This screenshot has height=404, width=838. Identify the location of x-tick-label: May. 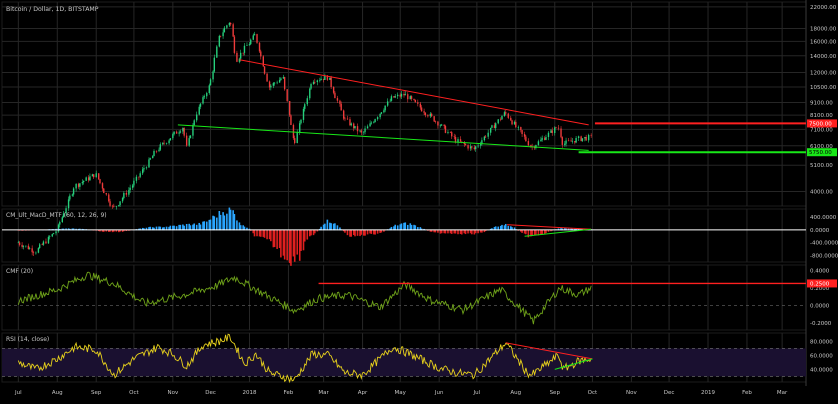
(401, 393).